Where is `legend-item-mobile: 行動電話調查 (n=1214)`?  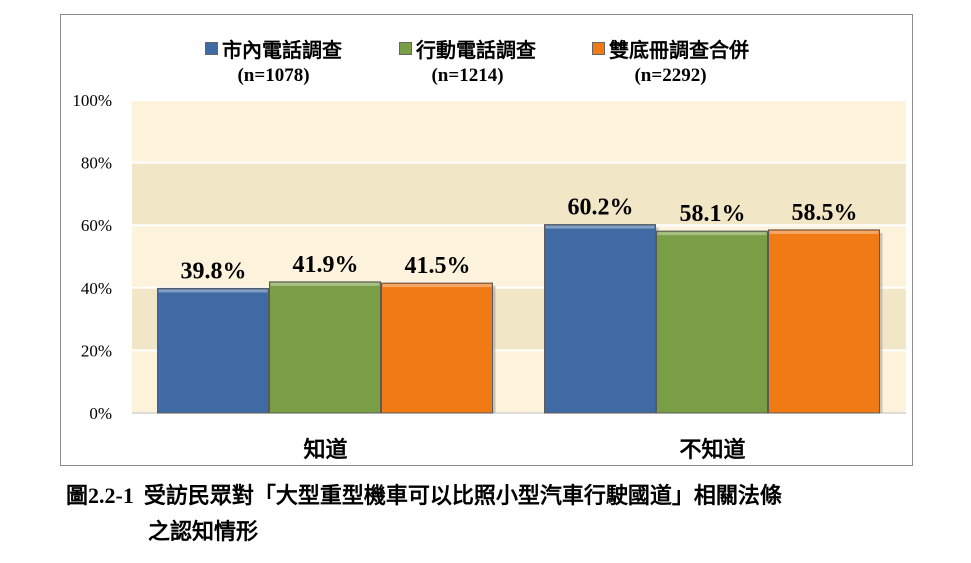 legend-item-mobile: 行動電話調查 (n=1214) is located at coordinates (467, 60).